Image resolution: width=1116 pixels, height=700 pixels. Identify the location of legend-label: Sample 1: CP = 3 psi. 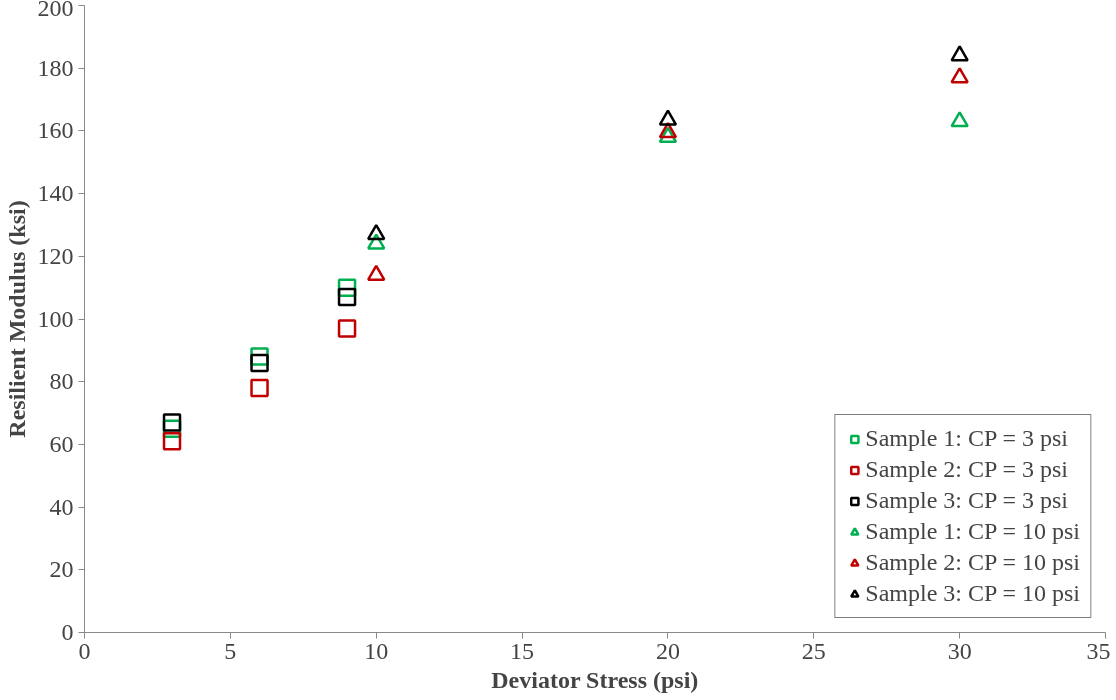
(966, 438).